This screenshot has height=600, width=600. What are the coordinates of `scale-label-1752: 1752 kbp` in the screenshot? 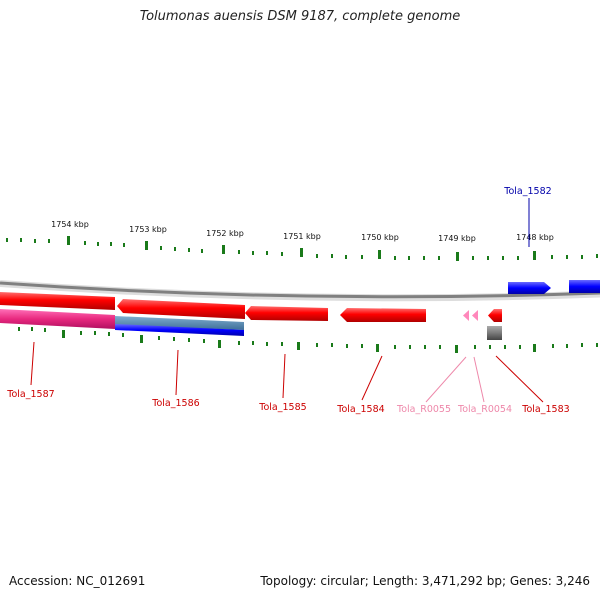 It's located at (225, 233).